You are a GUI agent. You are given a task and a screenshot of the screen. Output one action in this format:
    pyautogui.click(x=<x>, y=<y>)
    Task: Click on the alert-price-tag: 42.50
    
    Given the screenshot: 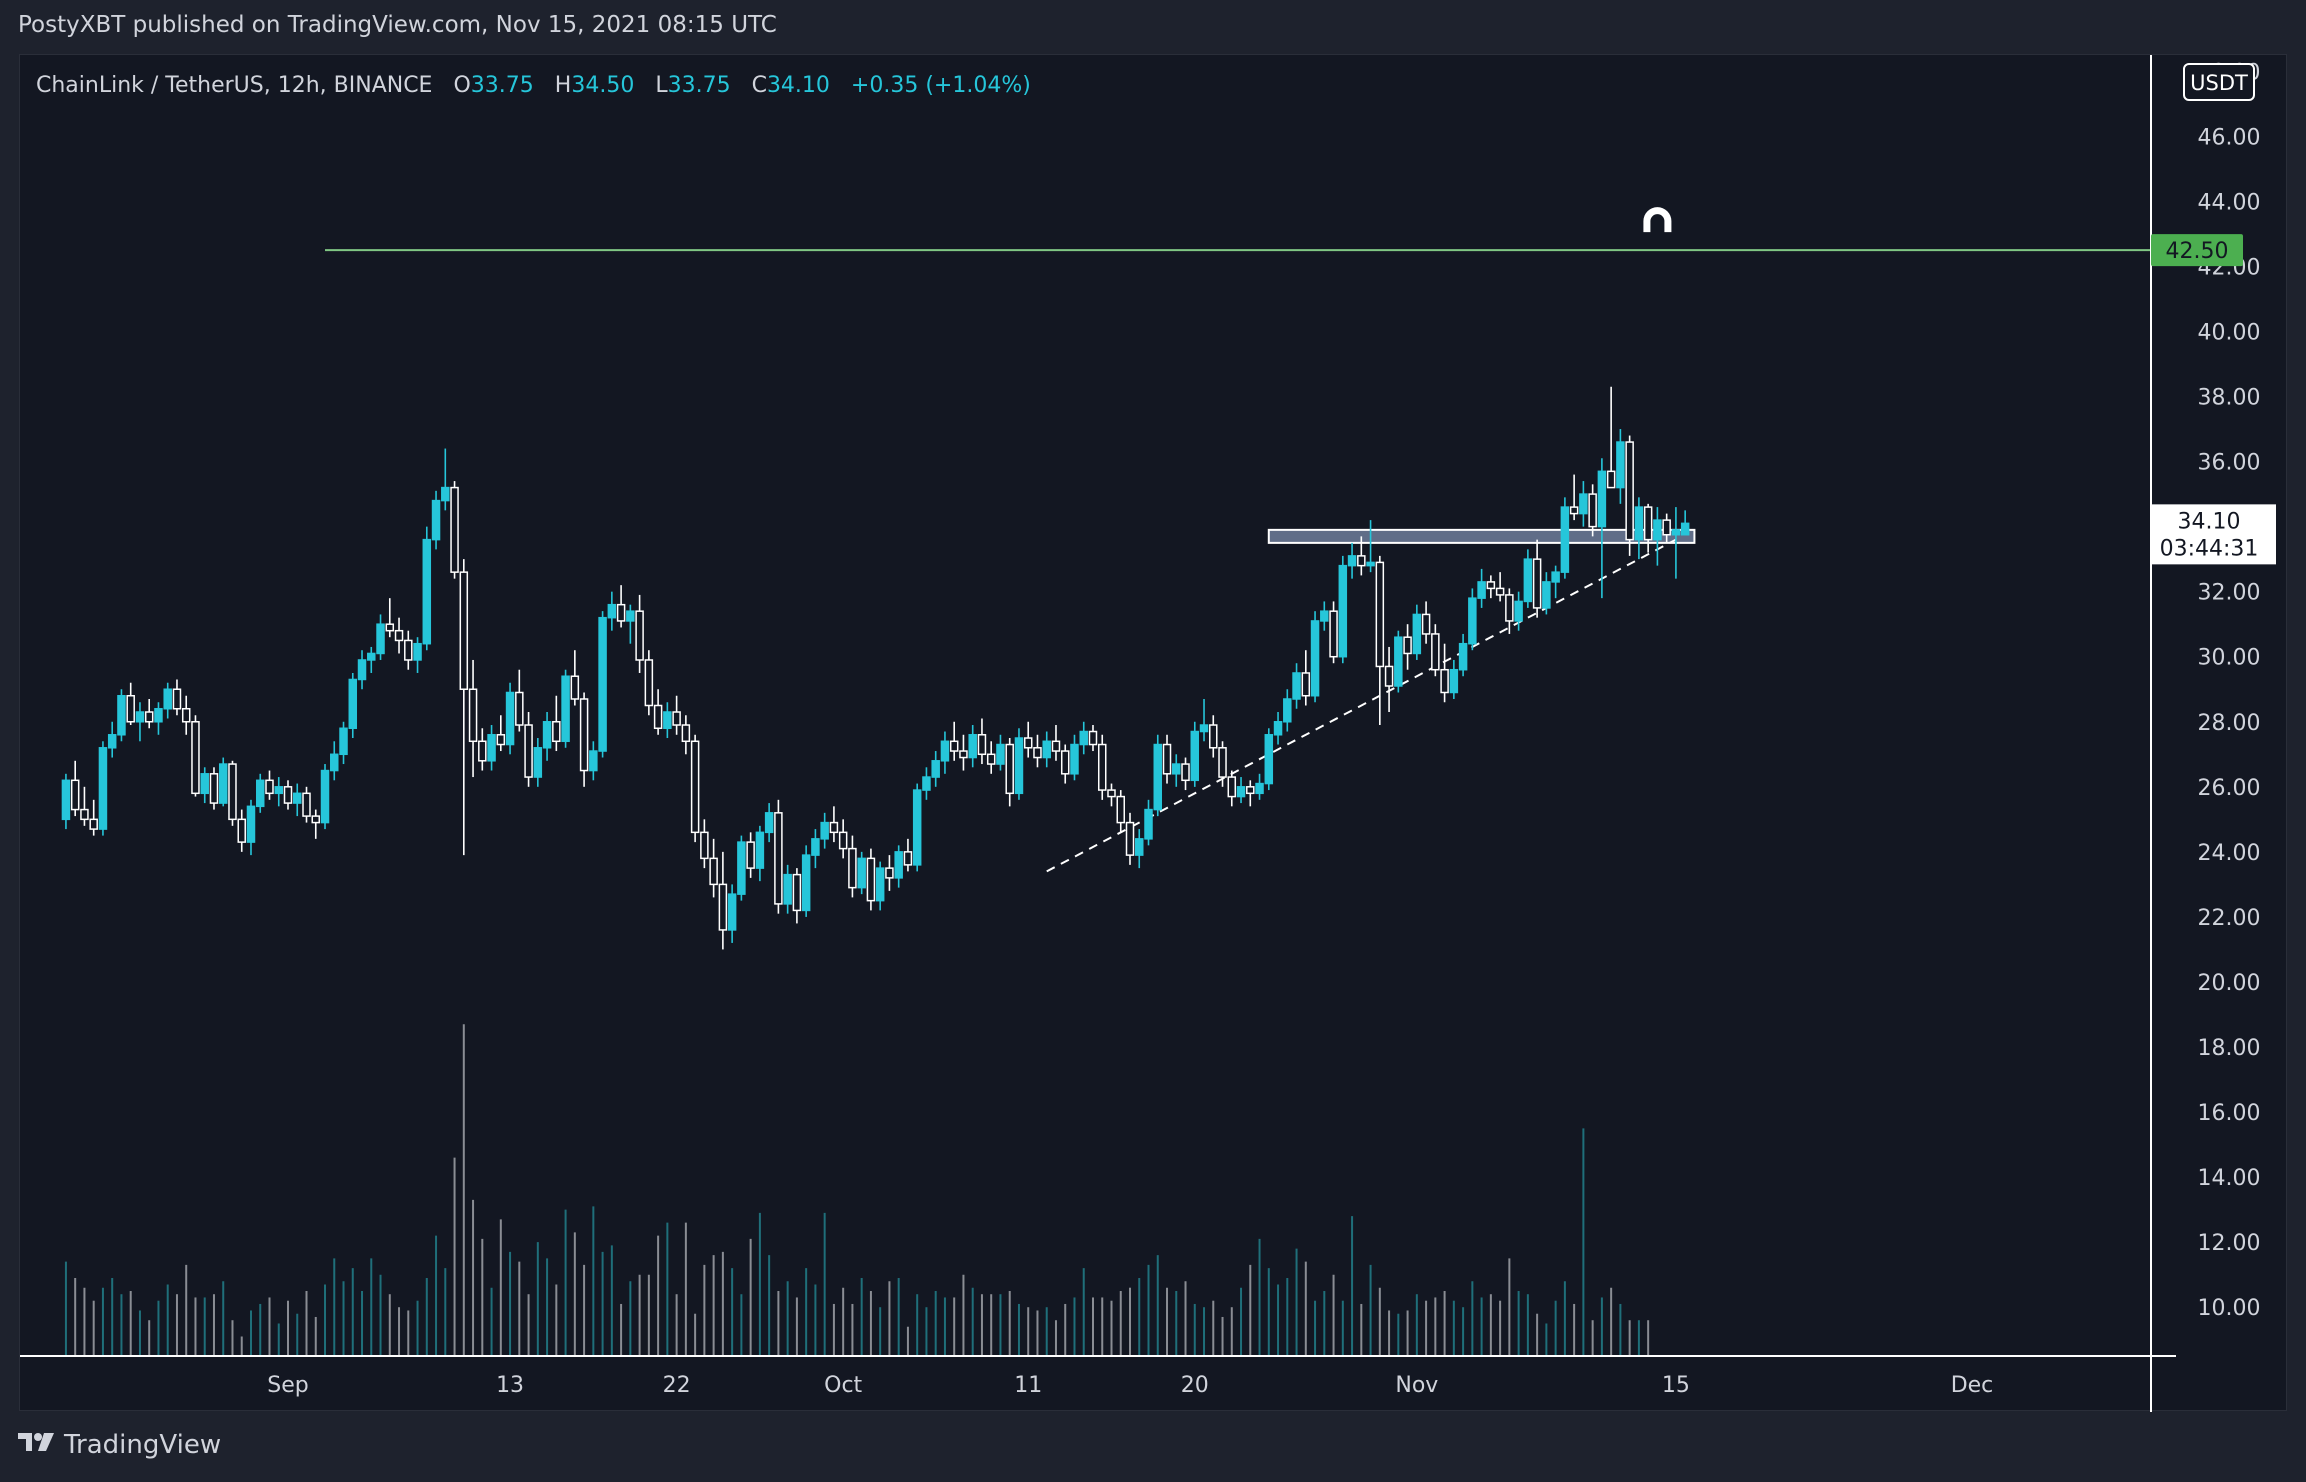 What is the action you would take?
    pyautogui.click(x=2197, y=250)
    